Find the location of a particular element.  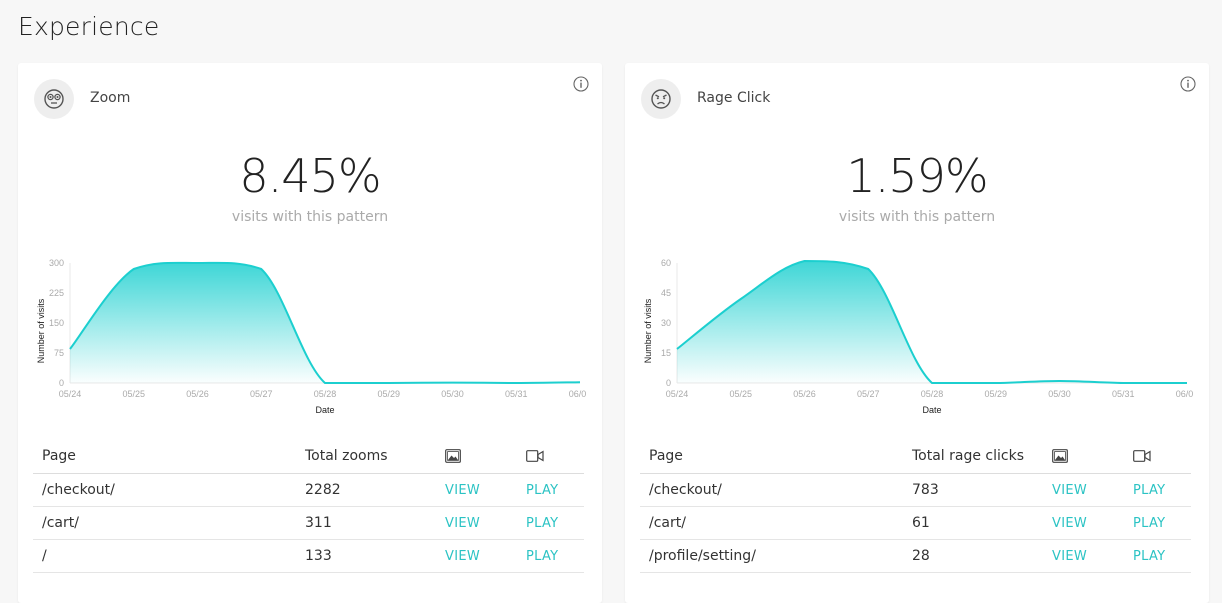

table-row: /checkout/ 783 VIEW PLAY is located at coordinates (915, 490).